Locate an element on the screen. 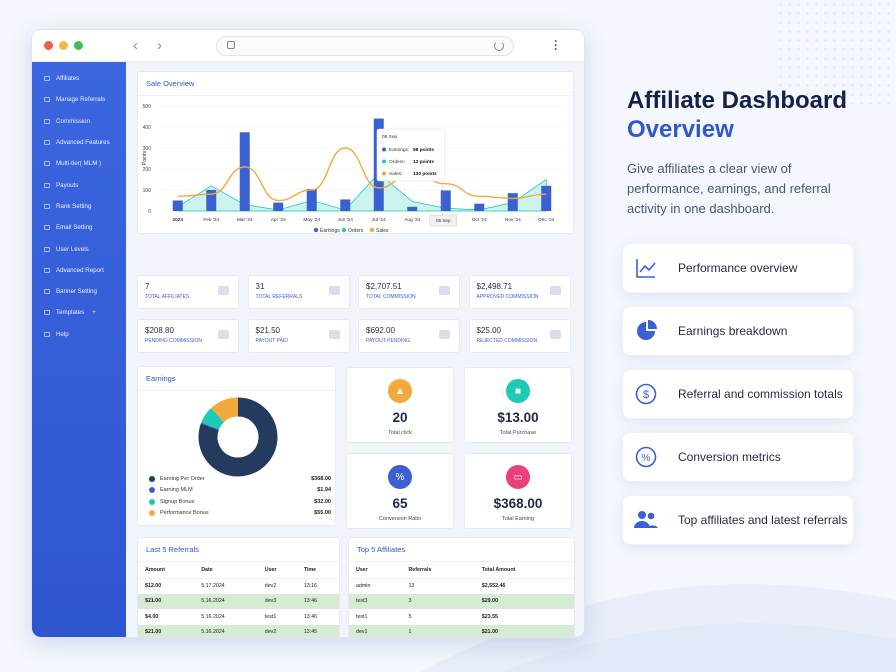 The image size is (896, 672). y-tick-label: 0 is located at coordinates (149, 212).